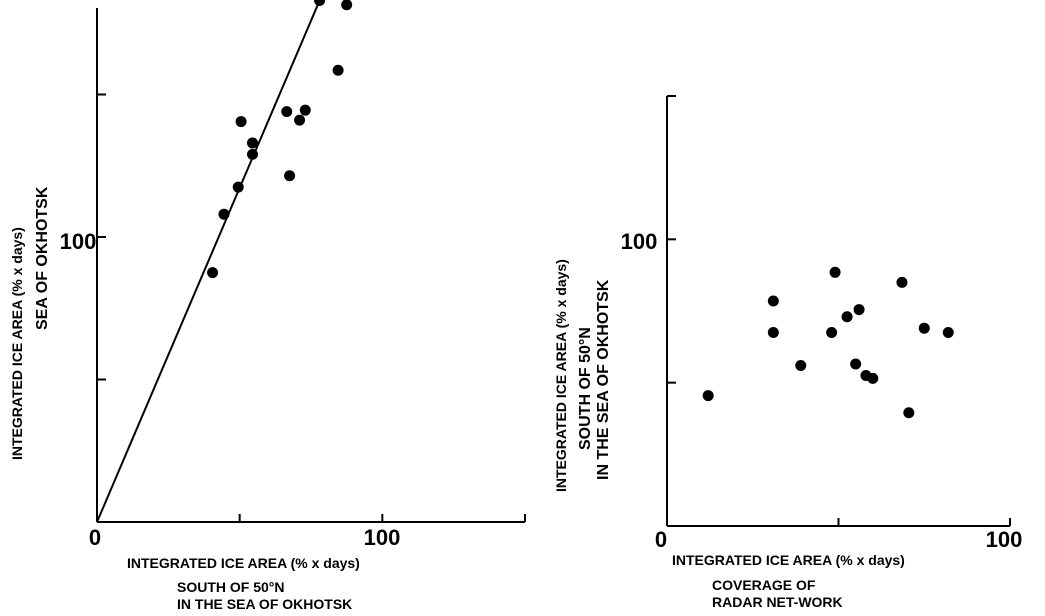 This screenshot has width=1045, height=616. What do you see at coordinates (585, 388) in the screenshot?
I see `y-axis-title-line2: SOUTH OF 50°N` at bounding box center [585, 388].